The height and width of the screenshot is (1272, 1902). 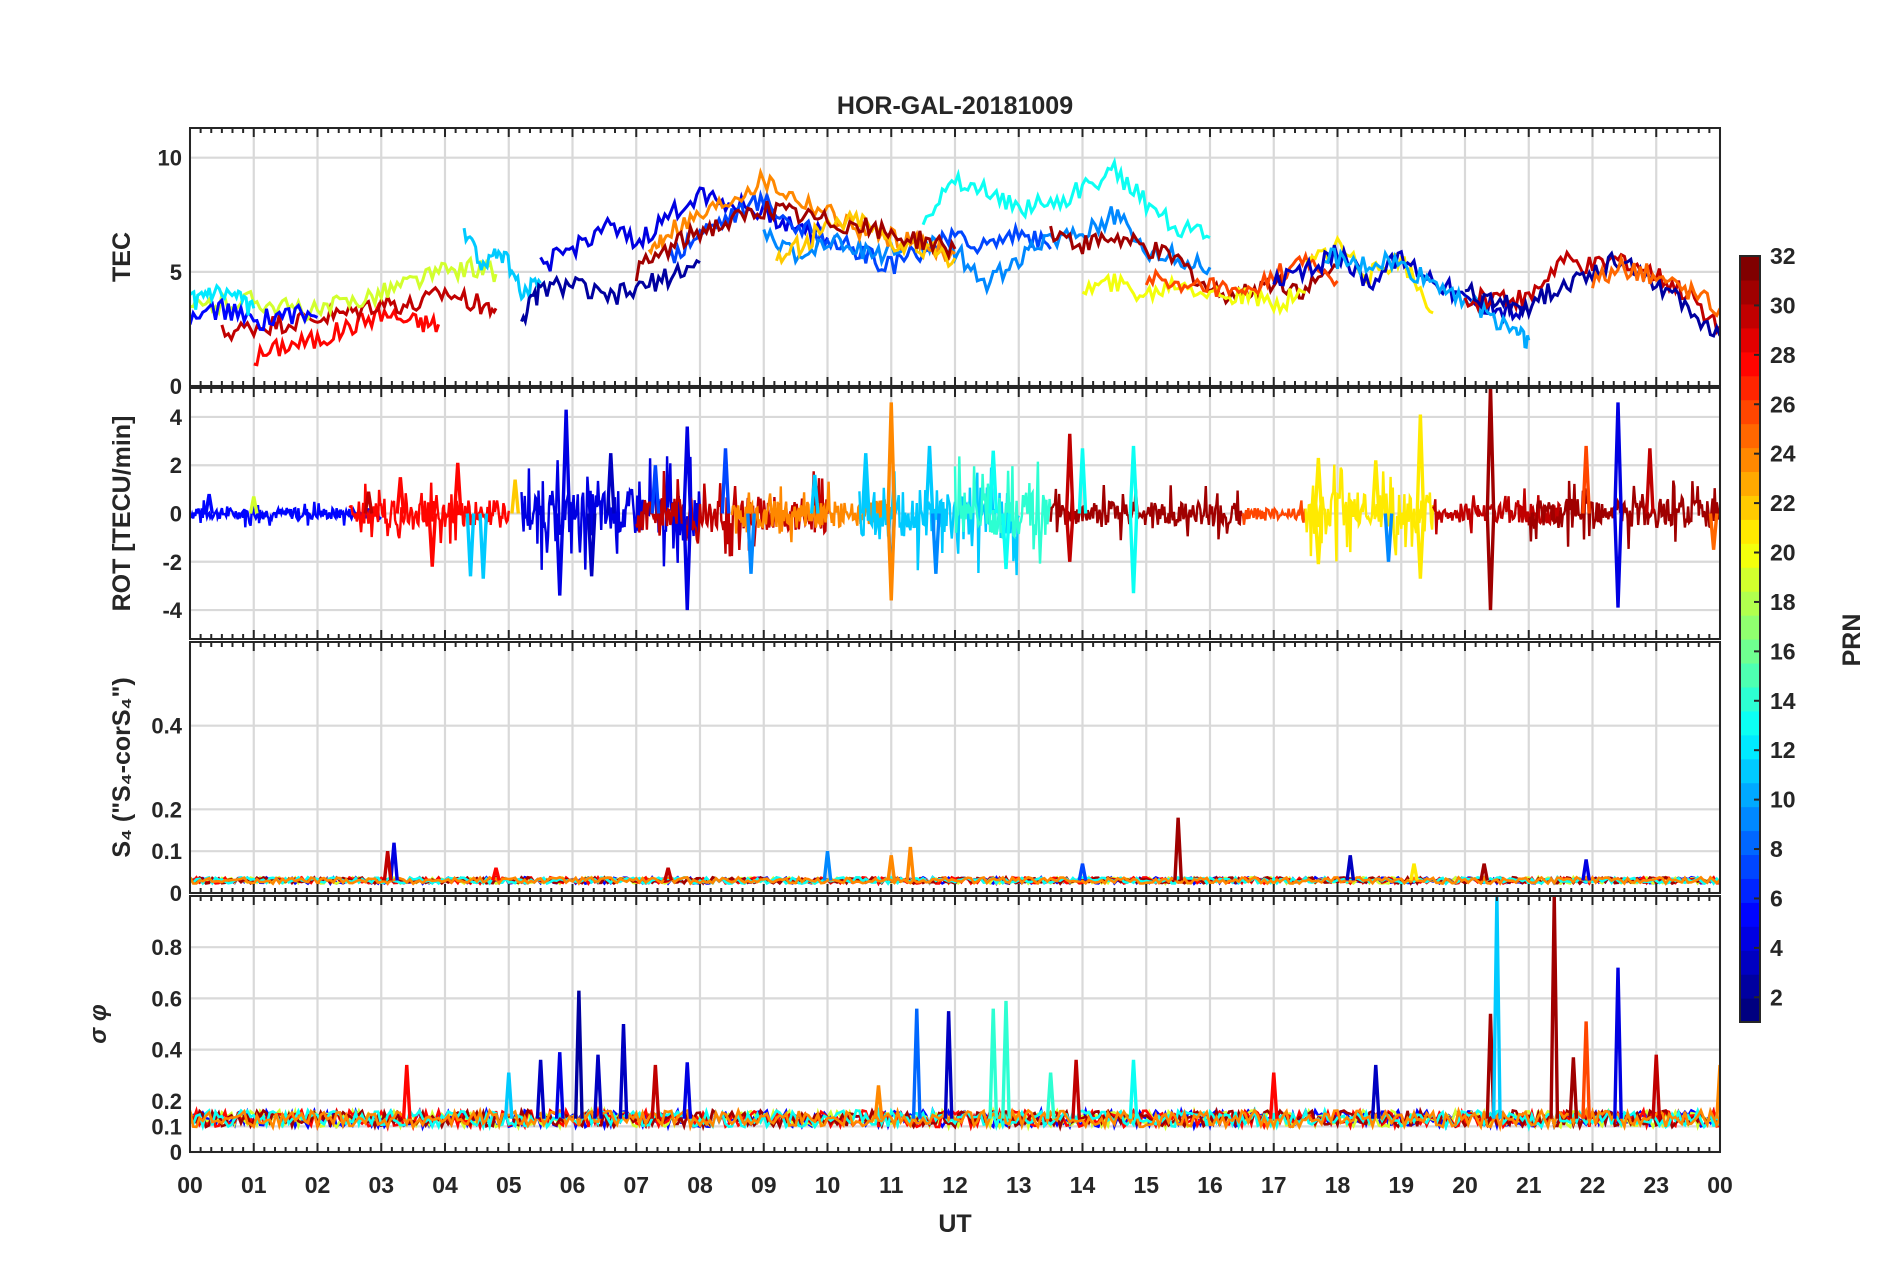 What do you see at coordinates (1083, 1185) in the screenshot?
I see `x-tick-label: 14` at bounding box center [1083, 1185].